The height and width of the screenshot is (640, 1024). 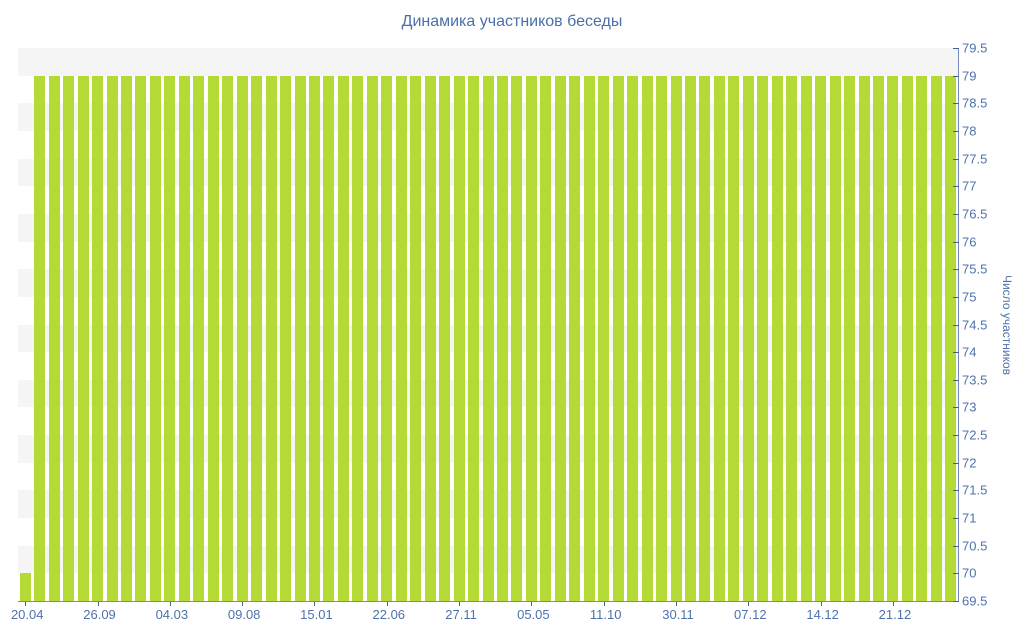 What do you see at coordinates (1007, 324) in the screenshot?
I see `y-axis-name: Число участников` at bounding box center [1007, 324].